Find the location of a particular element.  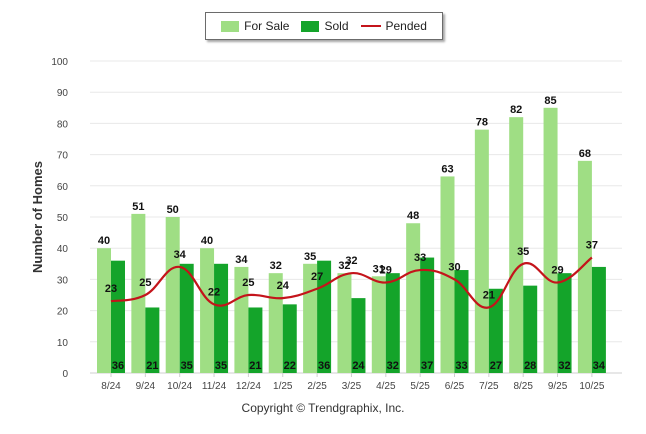

data-label-for-sale: 78 is located at coordinates (482, 123).